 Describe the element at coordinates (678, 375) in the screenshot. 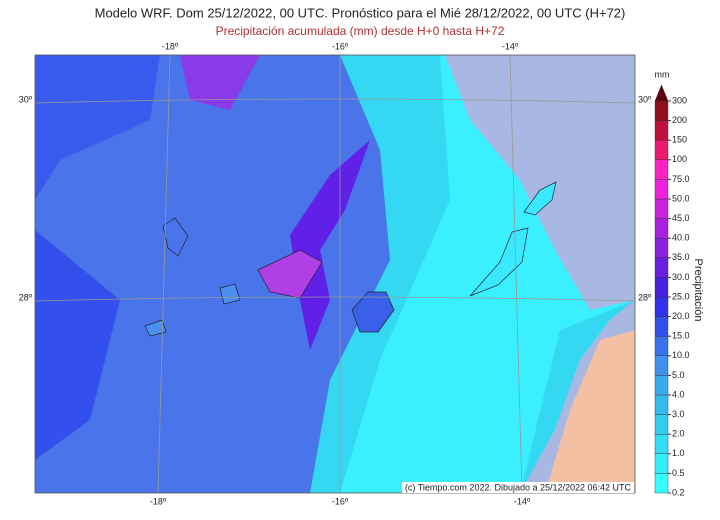

I see `colorbar-label: 5.0` at that location.